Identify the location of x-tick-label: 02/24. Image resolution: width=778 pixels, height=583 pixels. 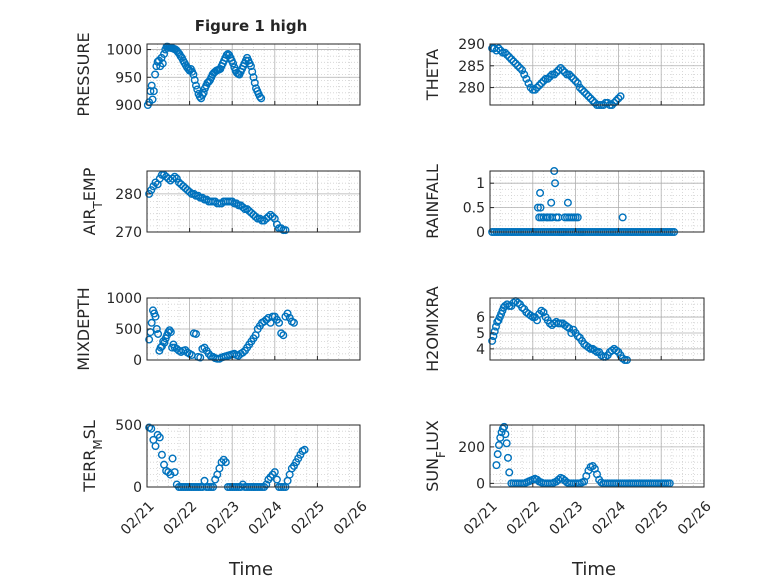
(609, 518).